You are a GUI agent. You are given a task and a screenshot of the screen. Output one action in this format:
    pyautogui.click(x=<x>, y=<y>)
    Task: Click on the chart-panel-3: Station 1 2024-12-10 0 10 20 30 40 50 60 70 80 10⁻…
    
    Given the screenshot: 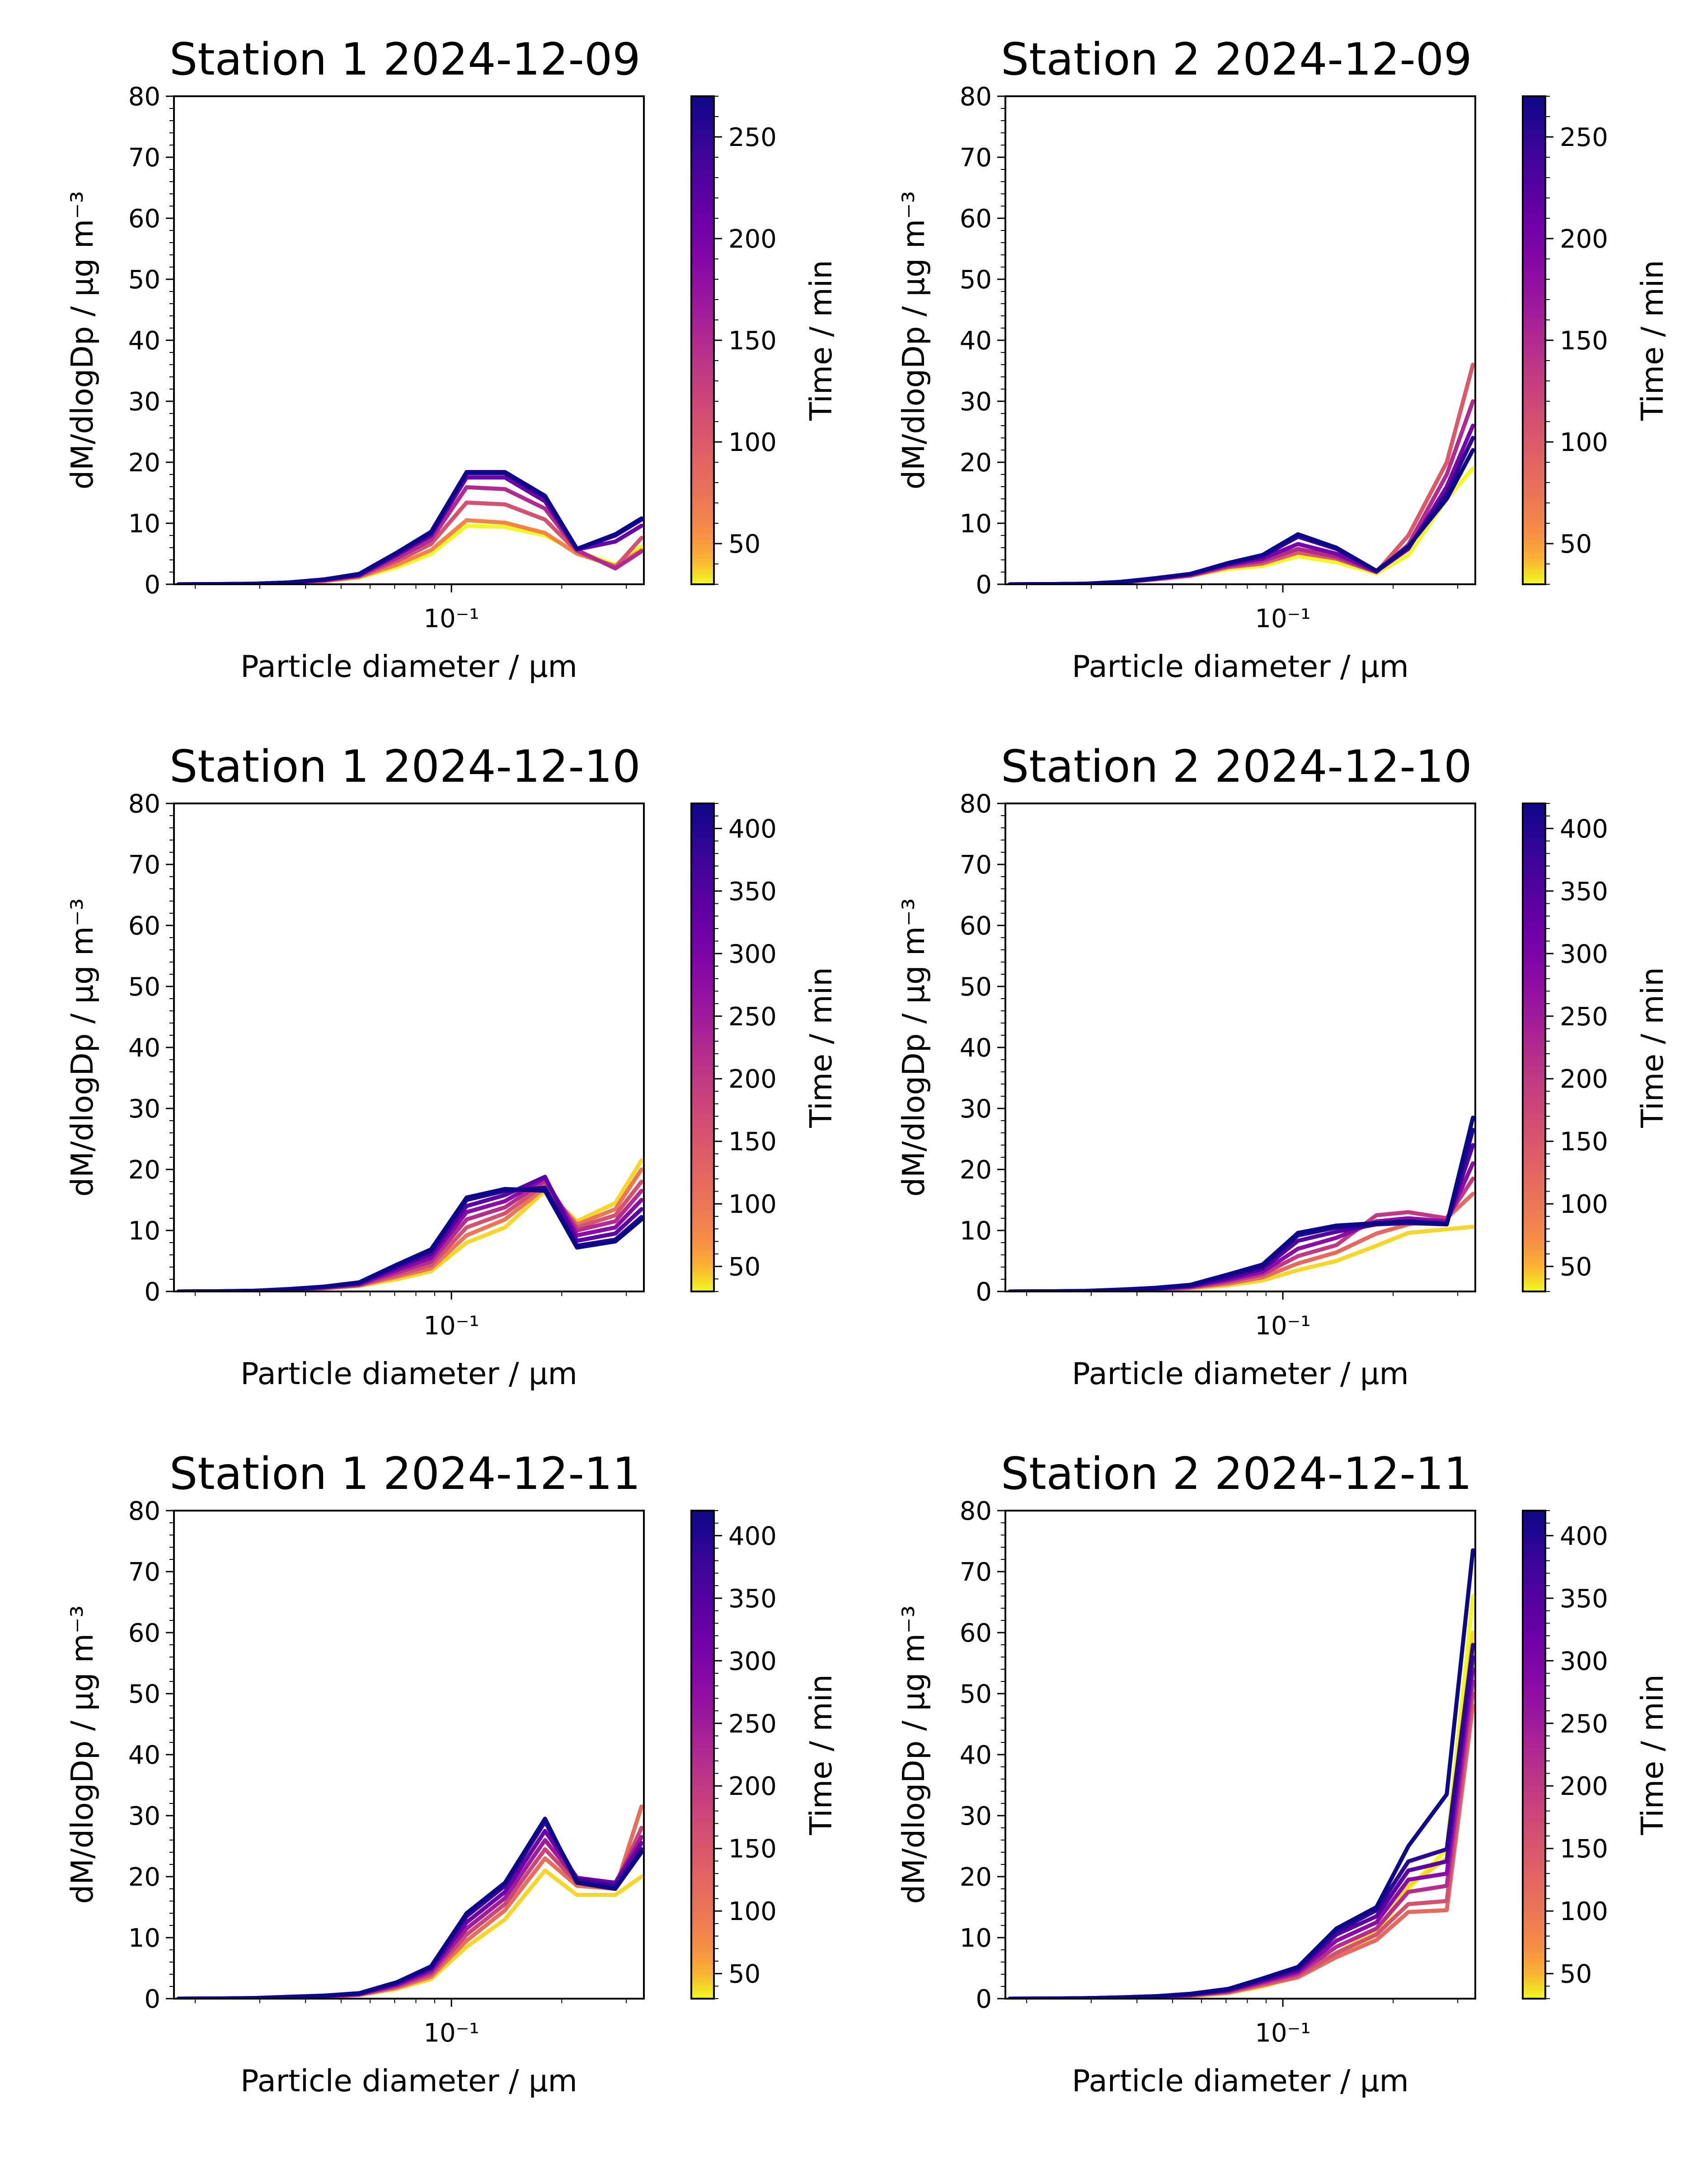 What is the action you would take?
    pyautogui.click(x=452, y=1066)
    